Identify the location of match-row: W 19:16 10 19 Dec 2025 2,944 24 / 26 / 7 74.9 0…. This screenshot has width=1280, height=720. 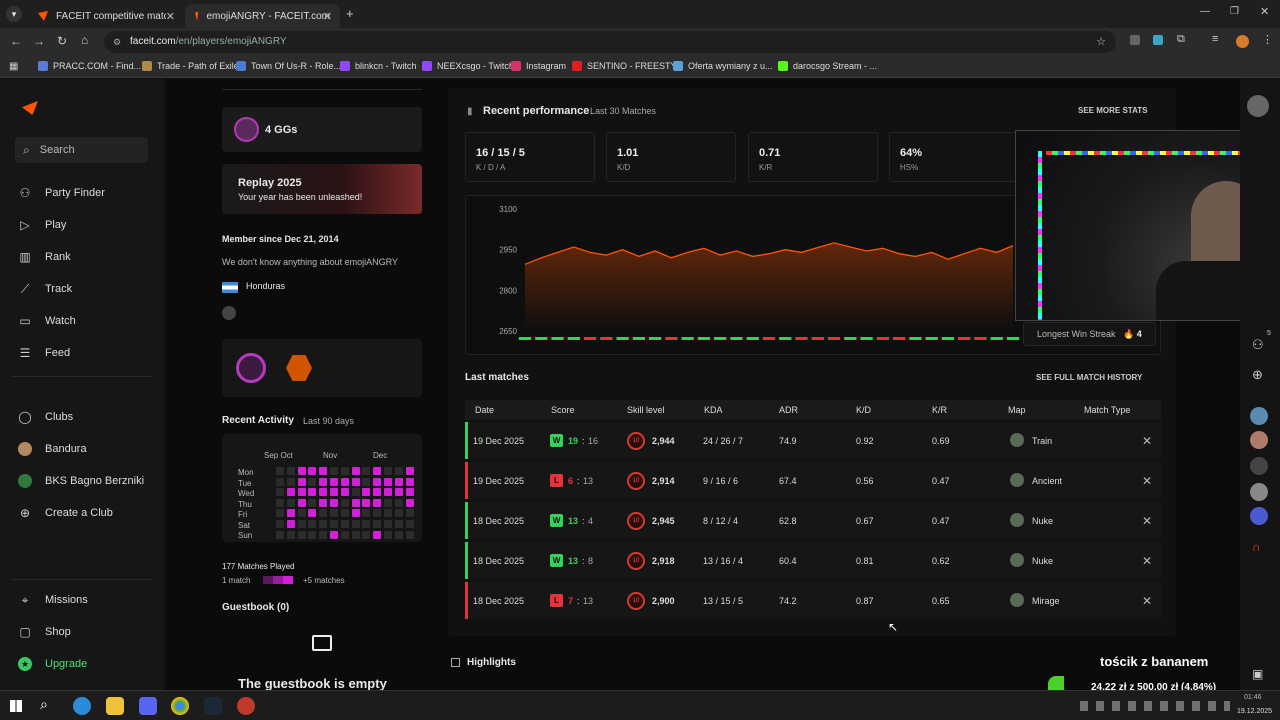
(813, 440).